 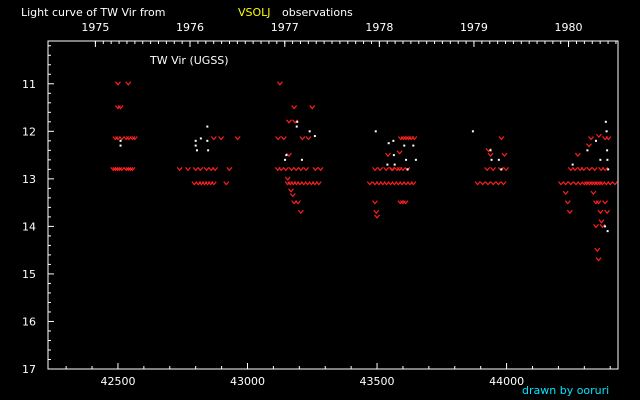 I want to click on chart-title-prefix: Light curve of TW Vir from, so click(x=93, y=12).